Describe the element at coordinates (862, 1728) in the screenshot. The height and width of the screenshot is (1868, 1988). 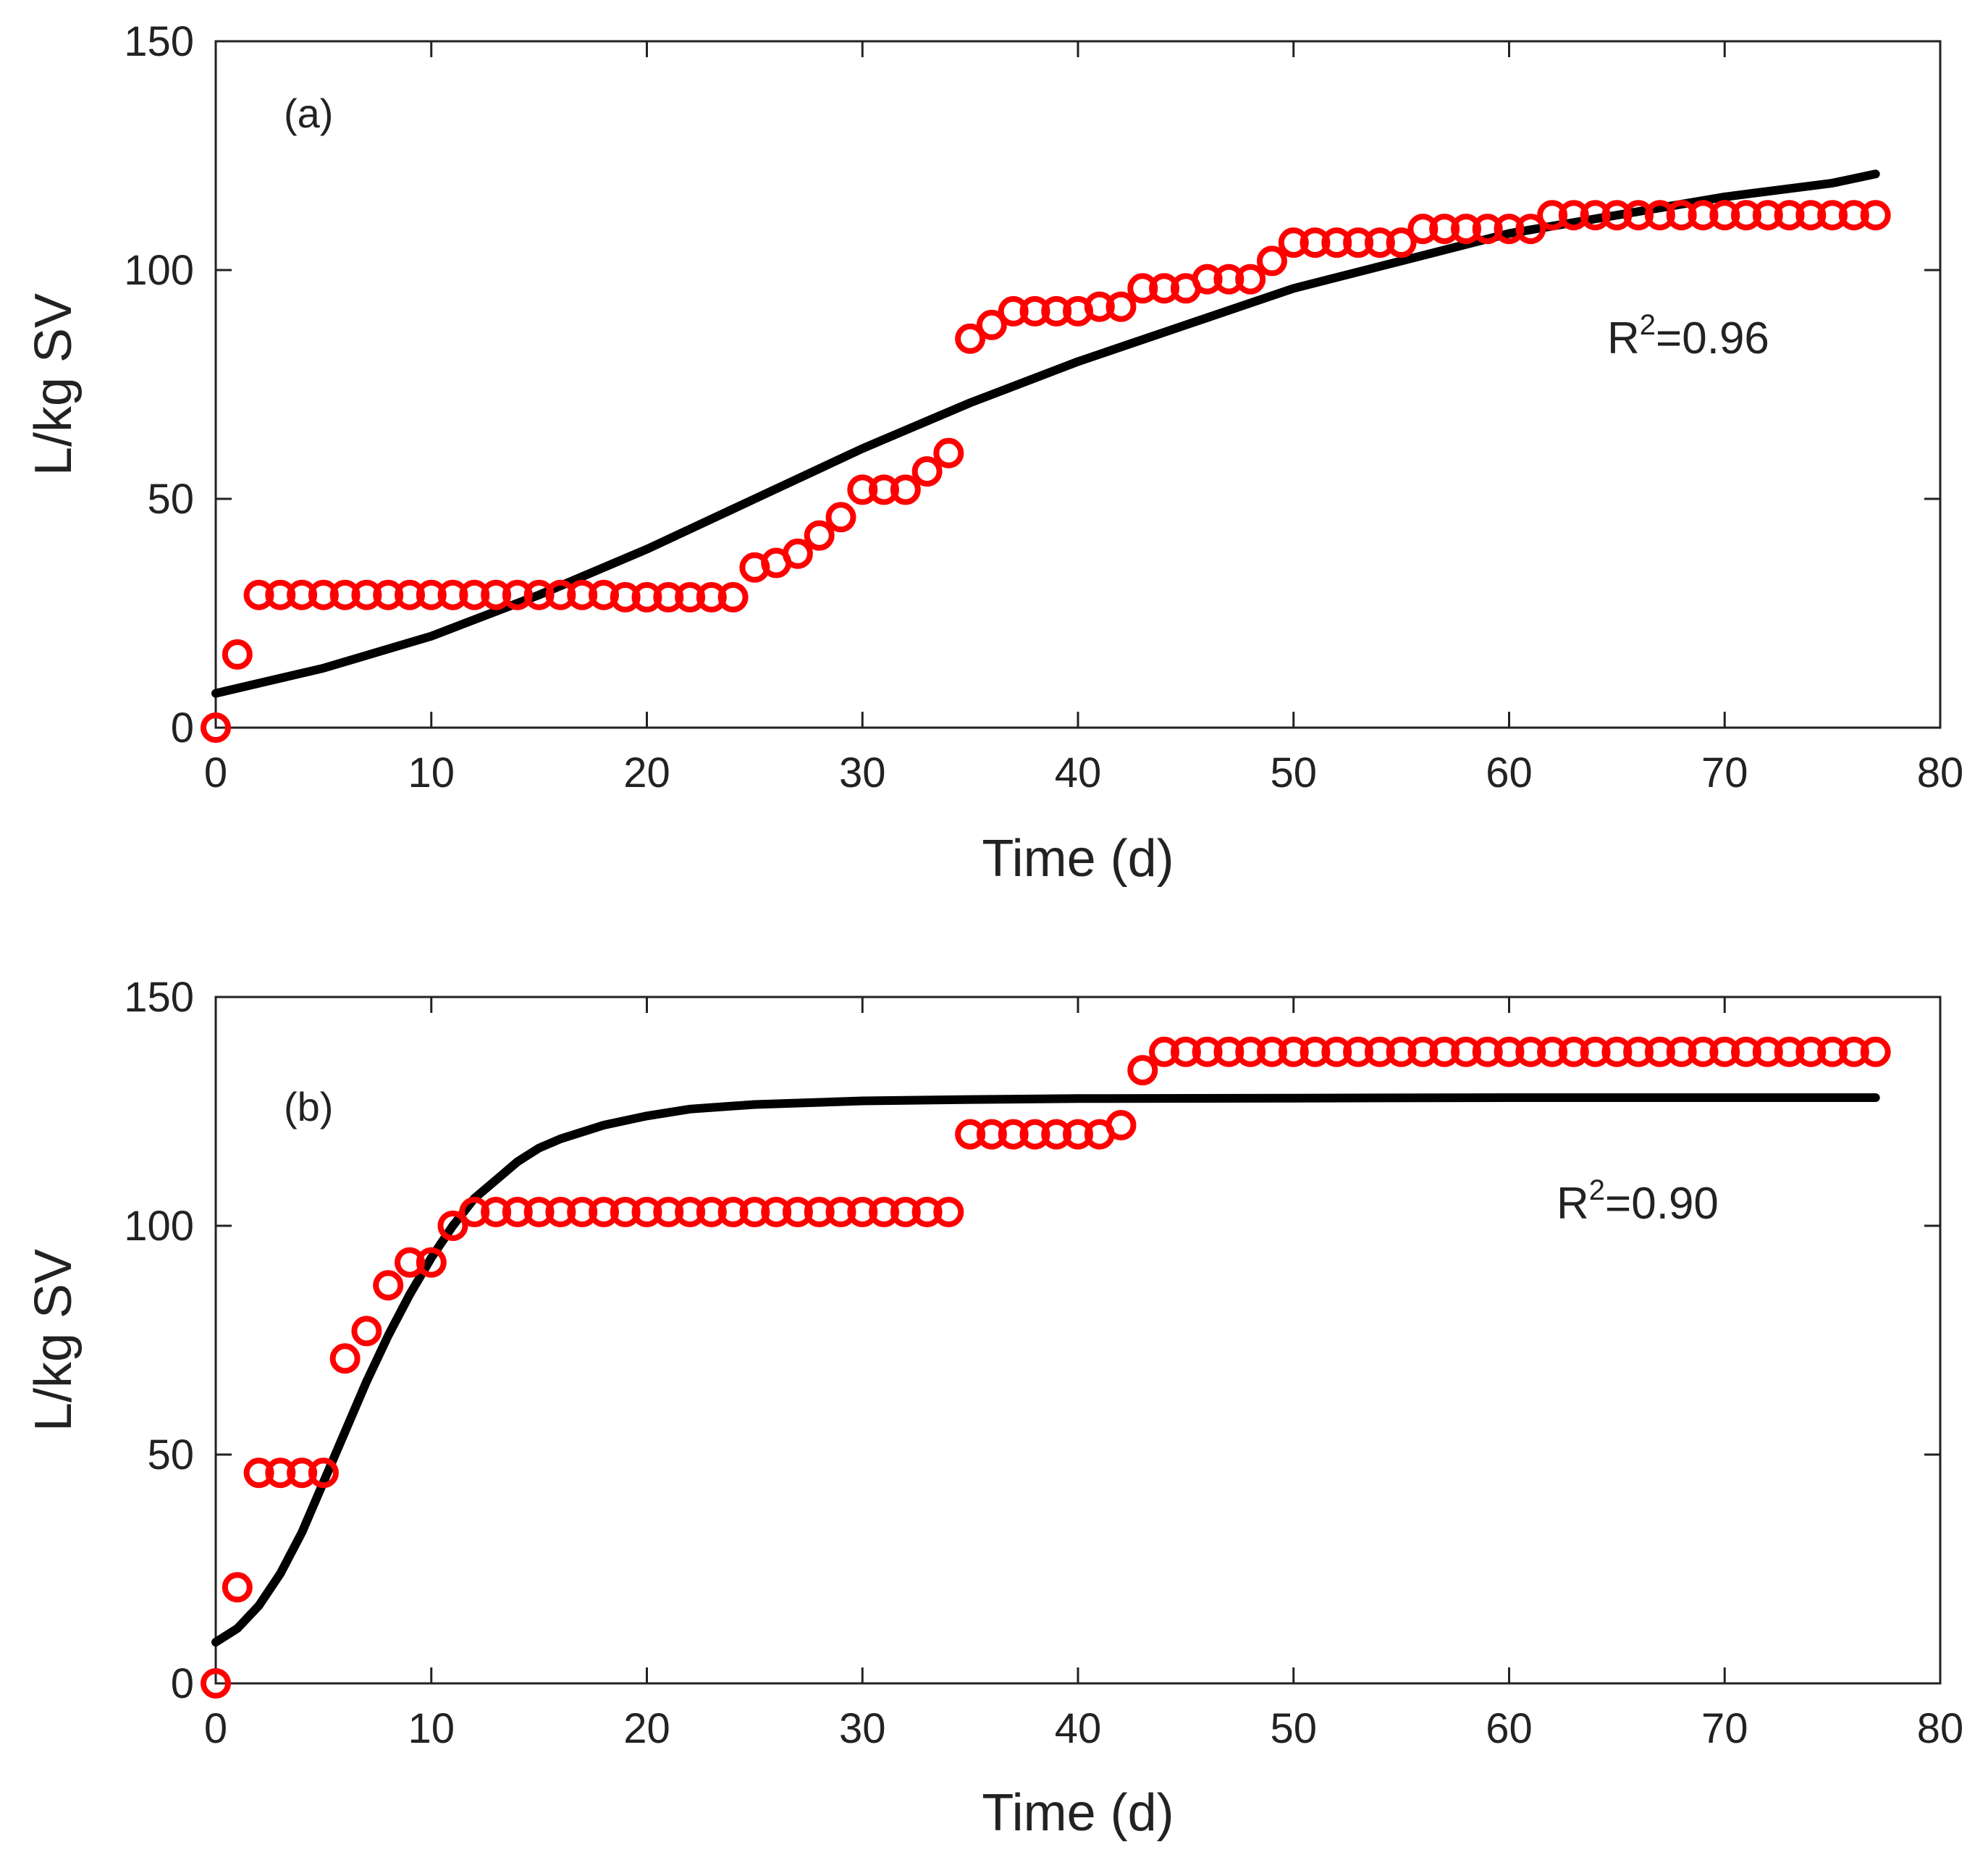
I see `x-tick-label: 30` at that location.